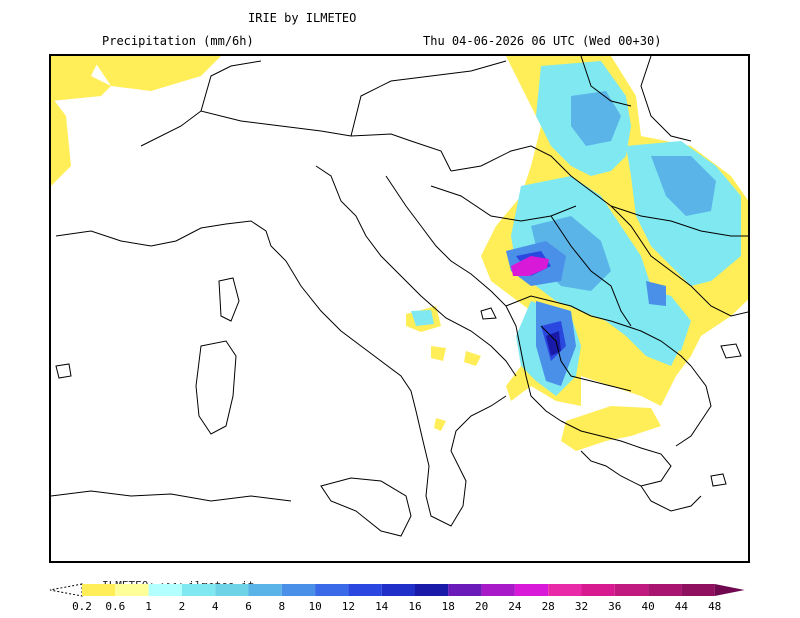  Describe the element at coordinates (382, 606) in the screenshot. I see `legend-tick-label: 14` at that location.